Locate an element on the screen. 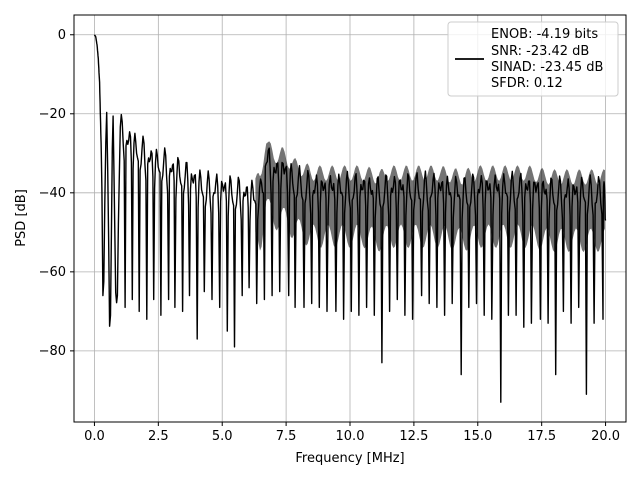 The height and width of the screenshot is (480, 640). x-tick-label: 2.5 is located at coordinates (158, 436).